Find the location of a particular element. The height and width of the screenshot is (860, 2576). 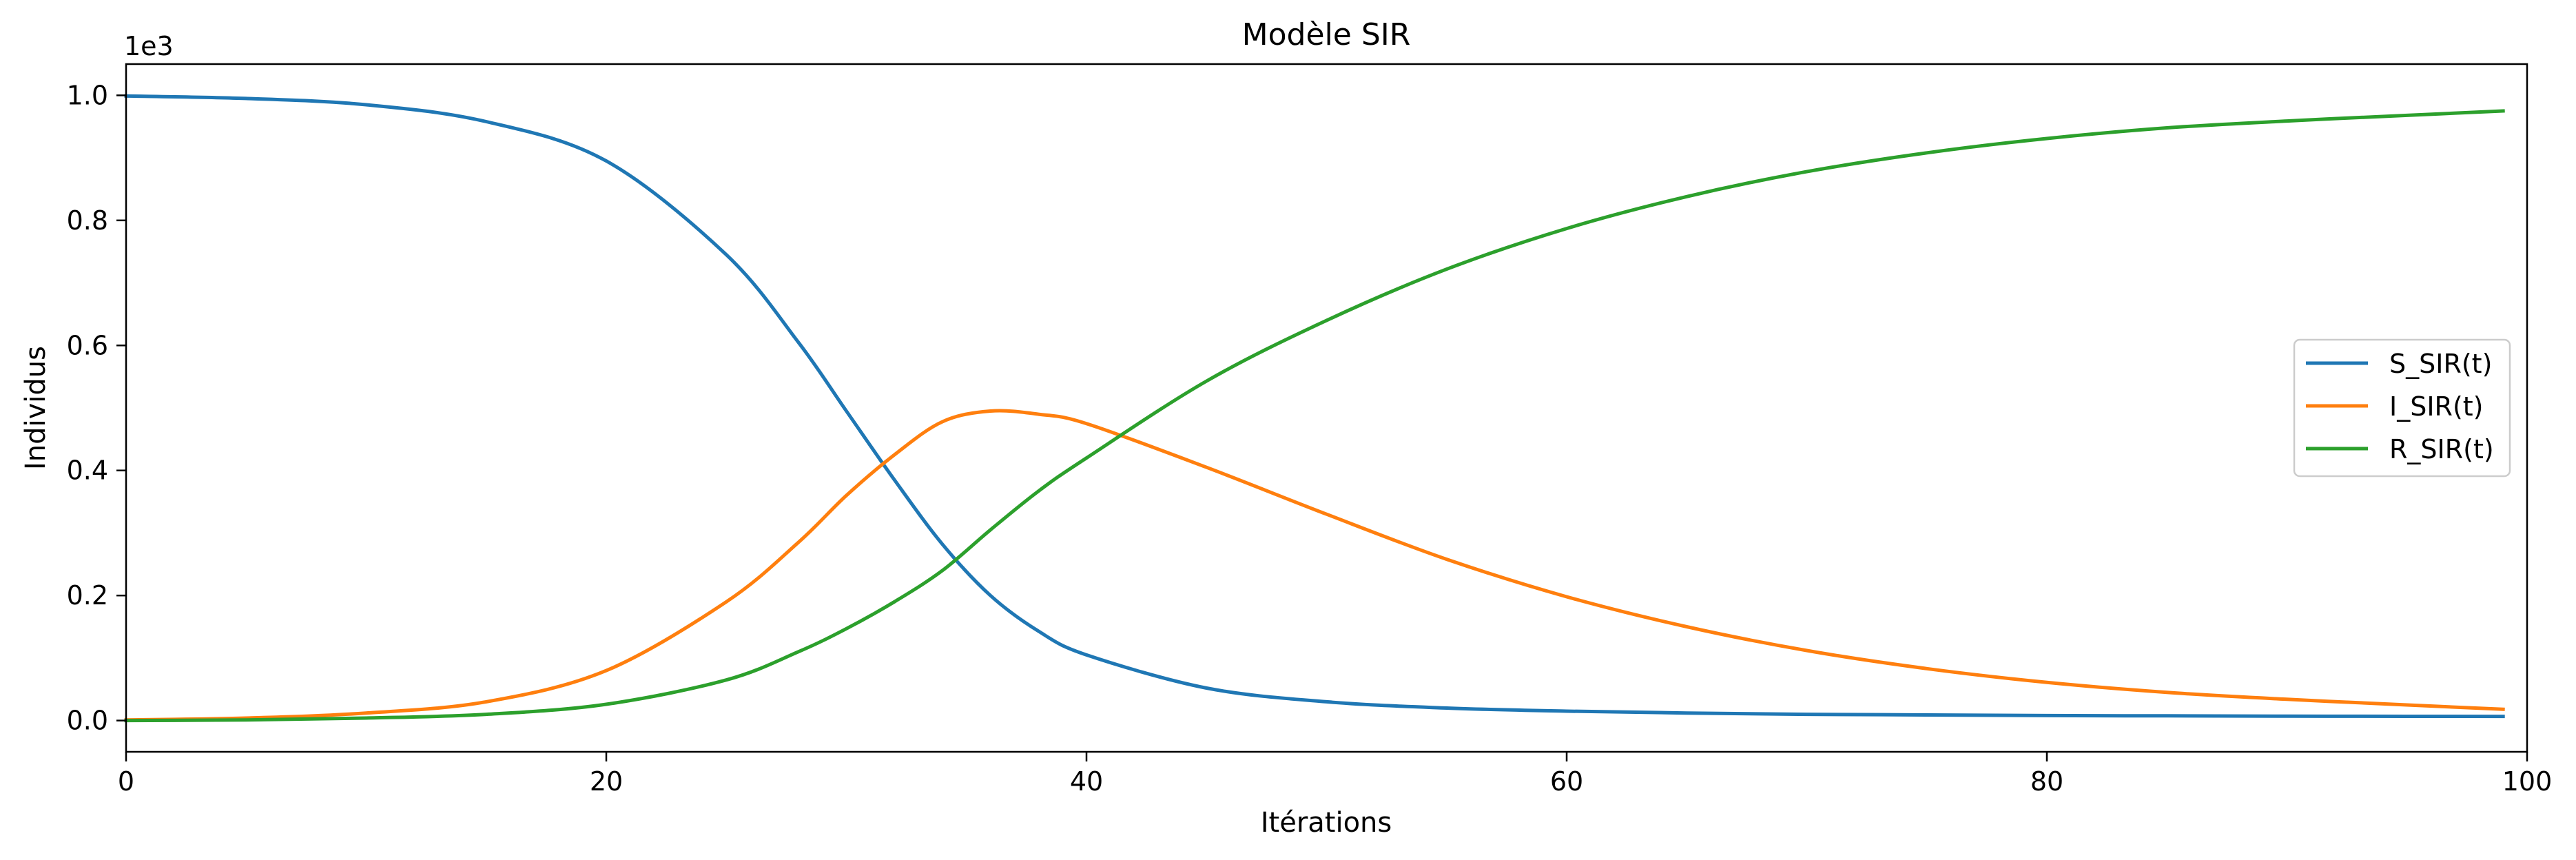

x-tick-label: 0 is located at coordinates (126, 781).